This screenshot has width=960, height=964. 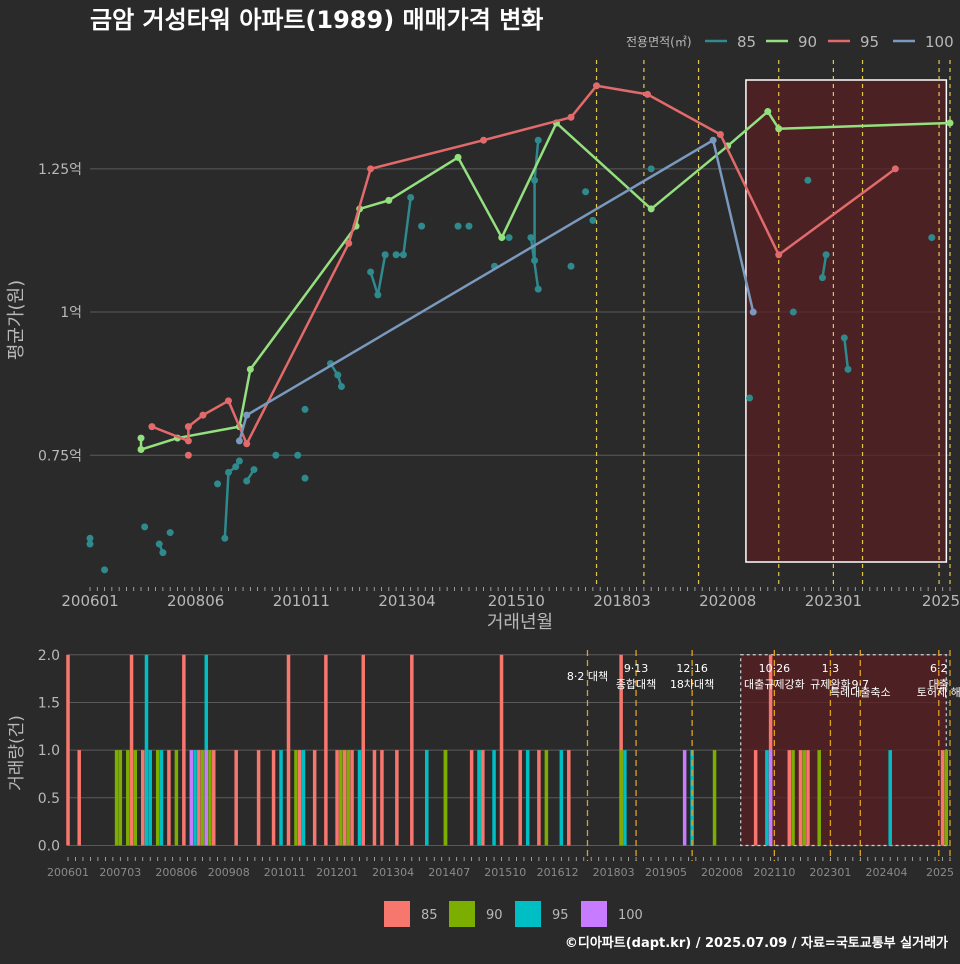 What do you see at coordinates (516, 601) in the screenshot?
I see `x-tick-label: 201510` at bounding box center [516, 601].